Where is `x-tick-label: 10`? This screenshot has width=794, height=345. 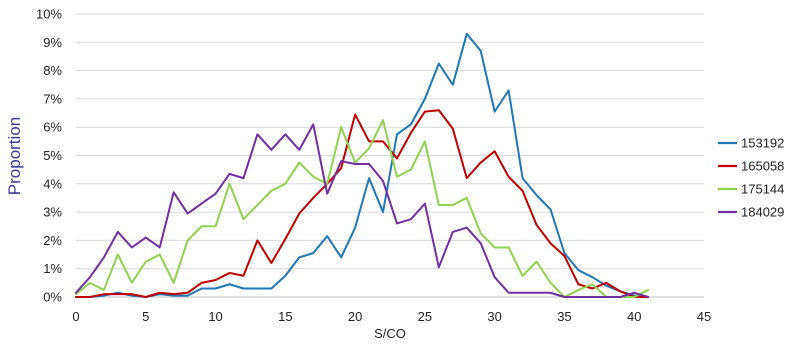
x-tick-label: 10 is located at coordinates (215, 316).